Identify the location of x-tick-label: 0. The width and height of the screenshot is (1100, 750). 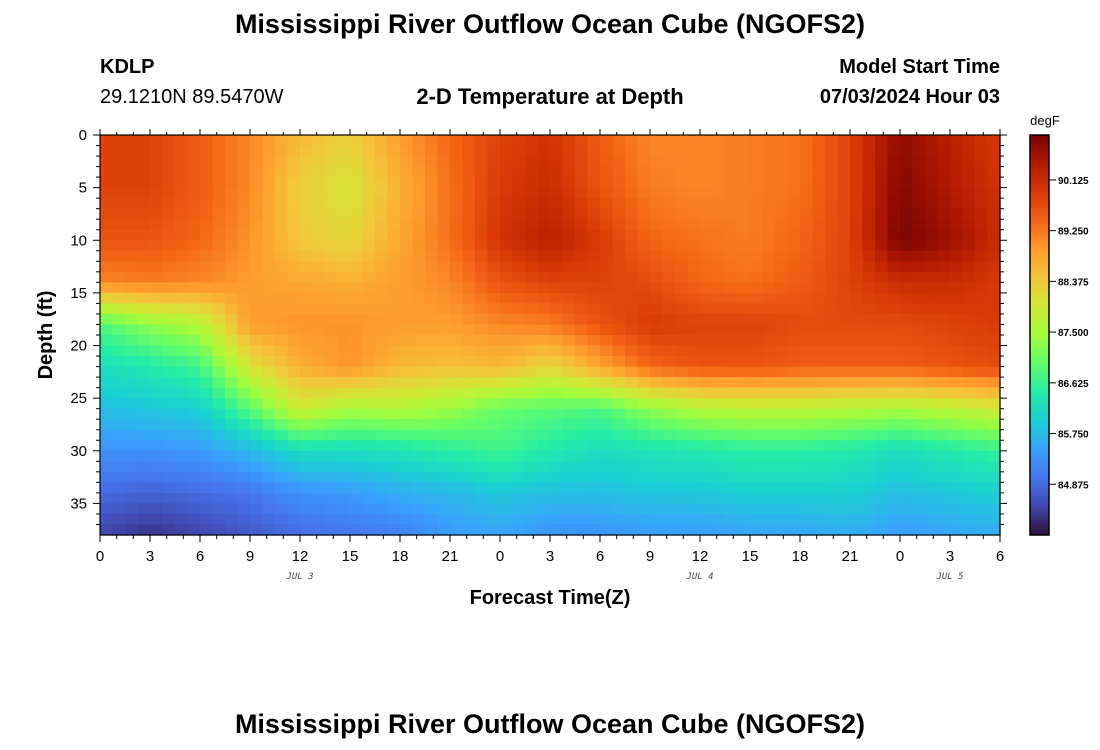
(500, 556).